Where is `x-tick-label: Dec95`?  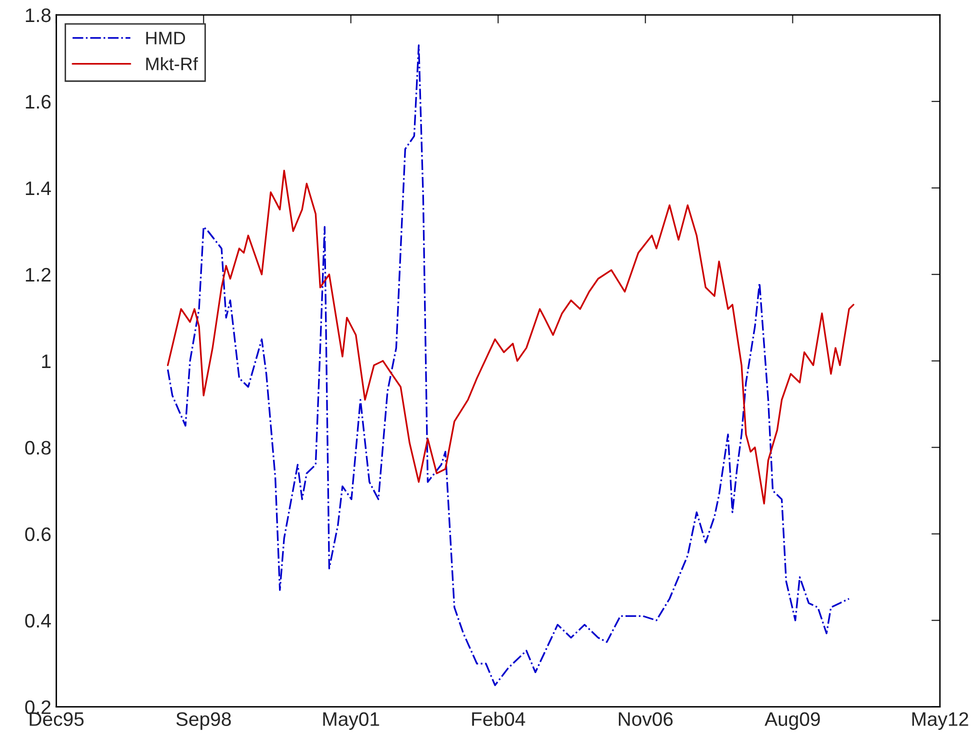
x-tick-label: Dec95 is located at coordinates (57, 719).